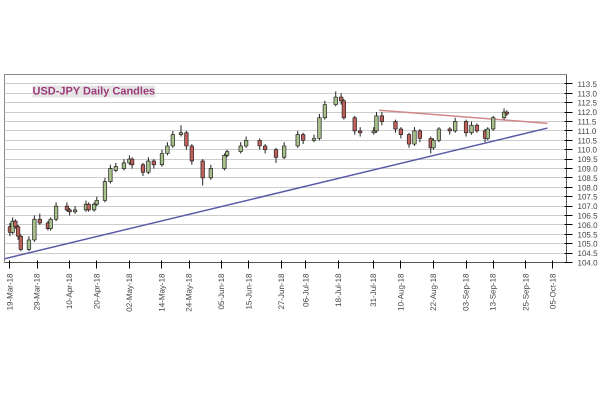 This screenshot has width=600, height=400. What do you see at coordinates (588, 150) in the screenshot?
I see `y-tick-label: 110.0` at bounding box center [588, 150].